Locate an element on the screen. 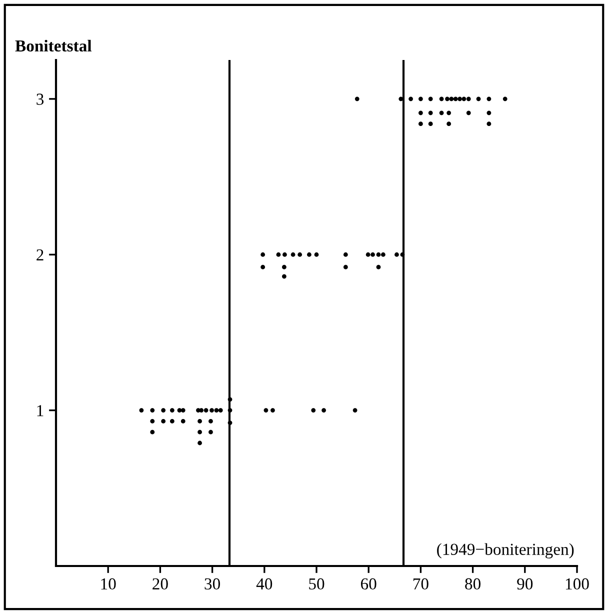  x-tick-label: 40 is located at coordinates (264, 584).